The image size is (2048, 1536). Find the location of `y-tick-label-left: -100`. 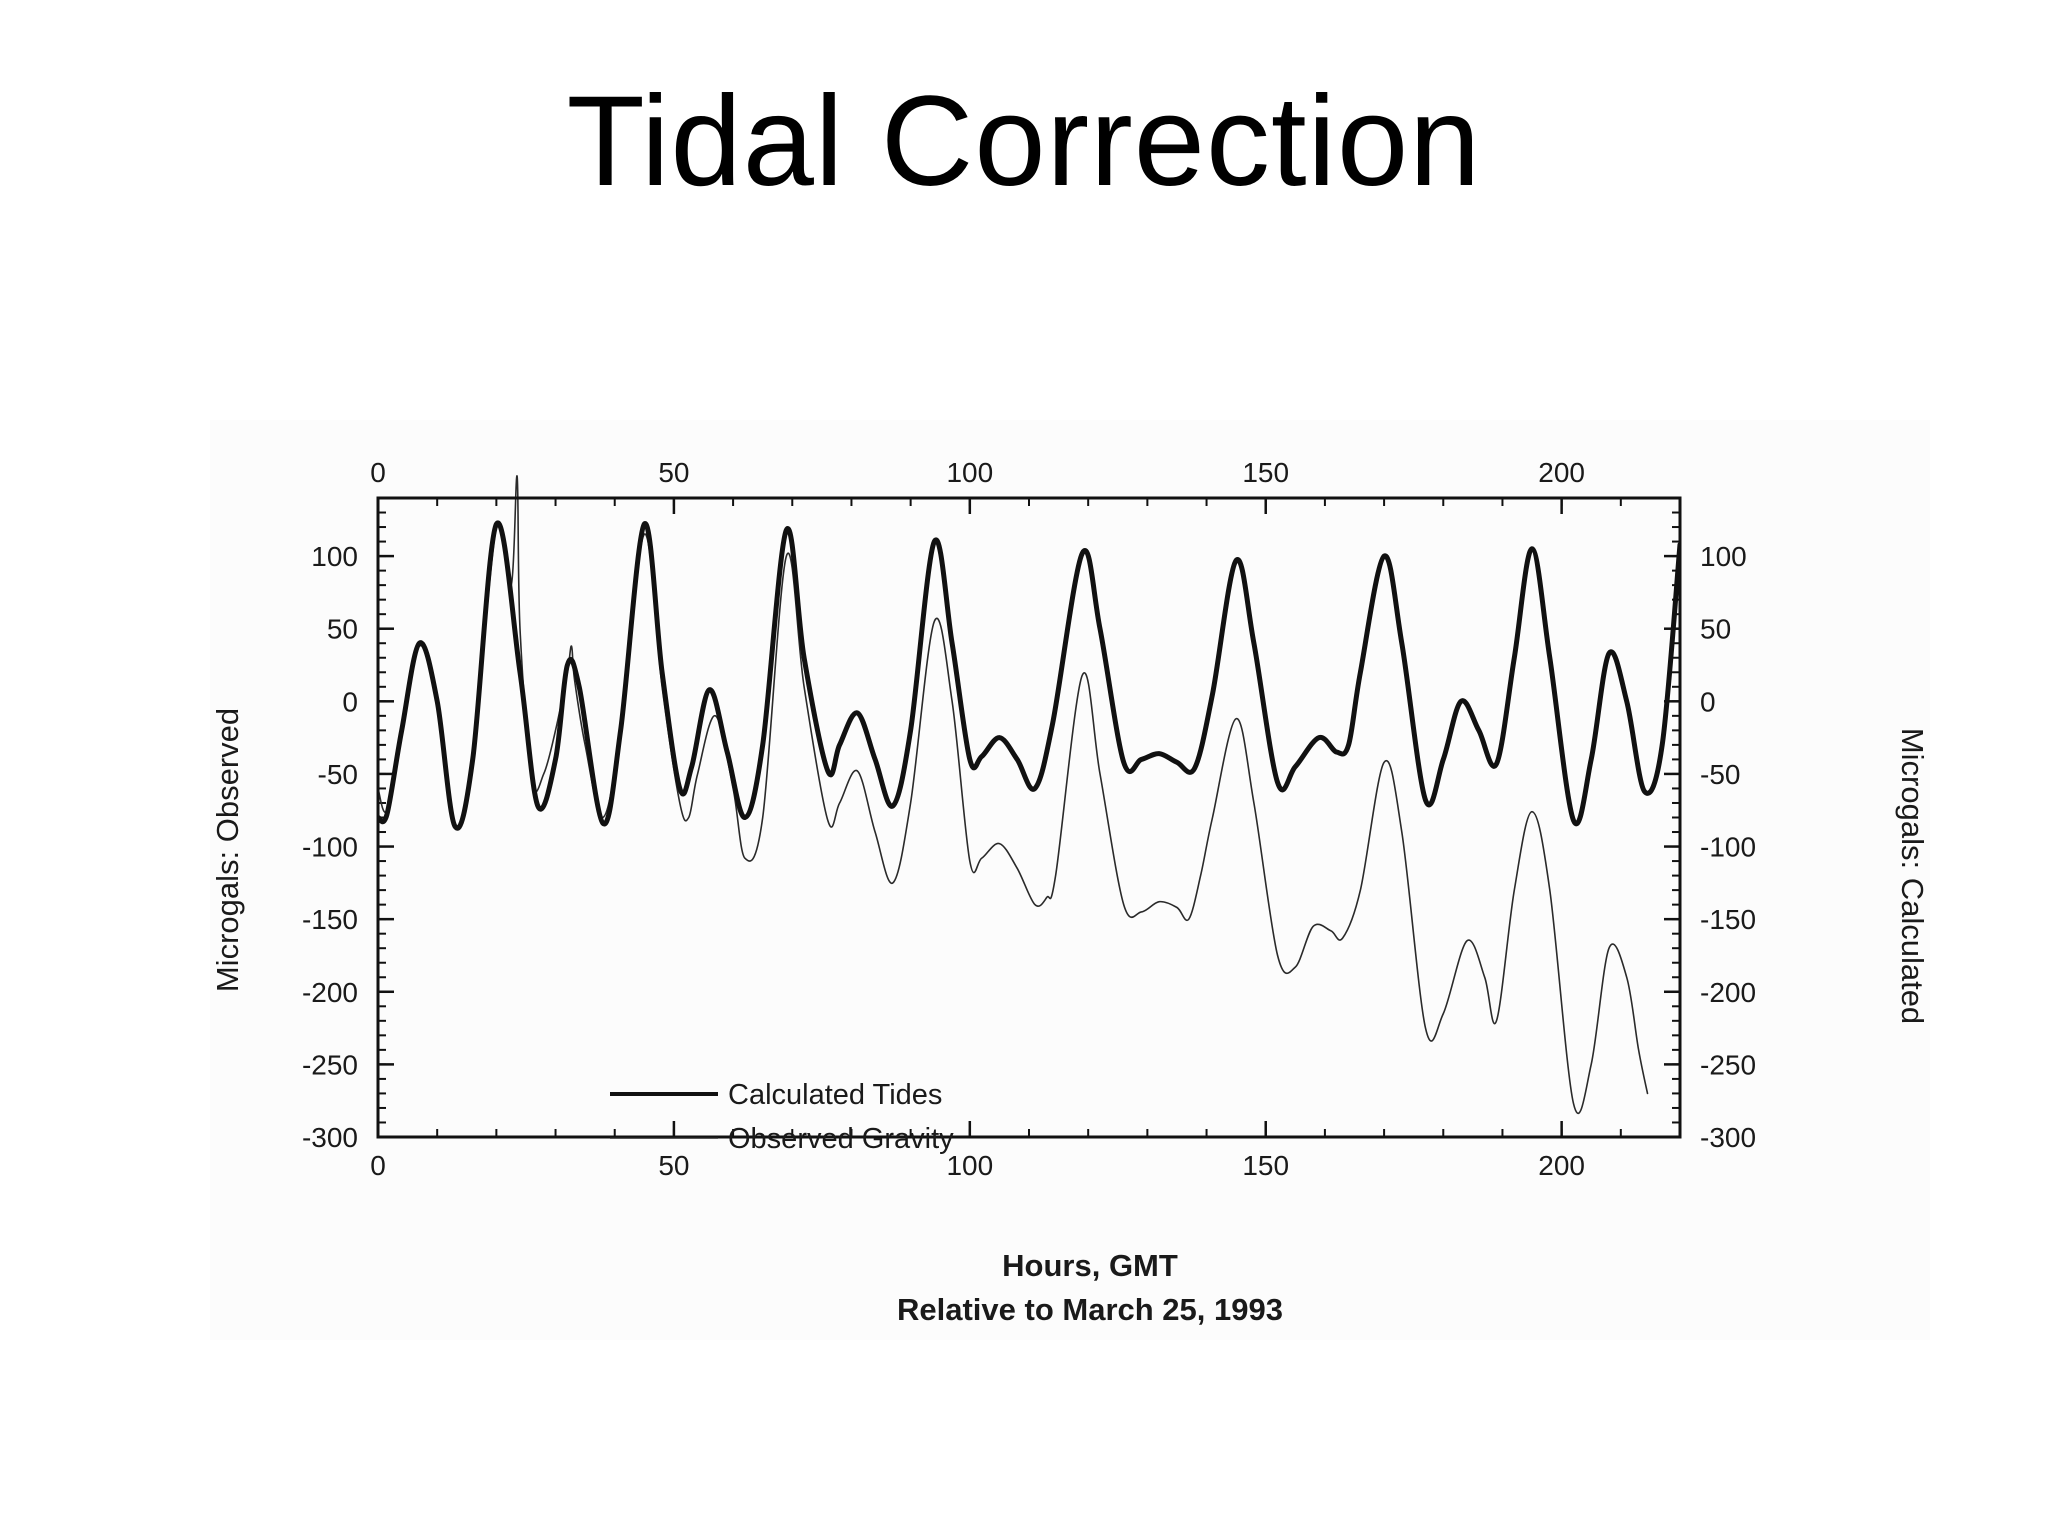

y-tick-label-left: -100 is located at coordinates (330, 847).